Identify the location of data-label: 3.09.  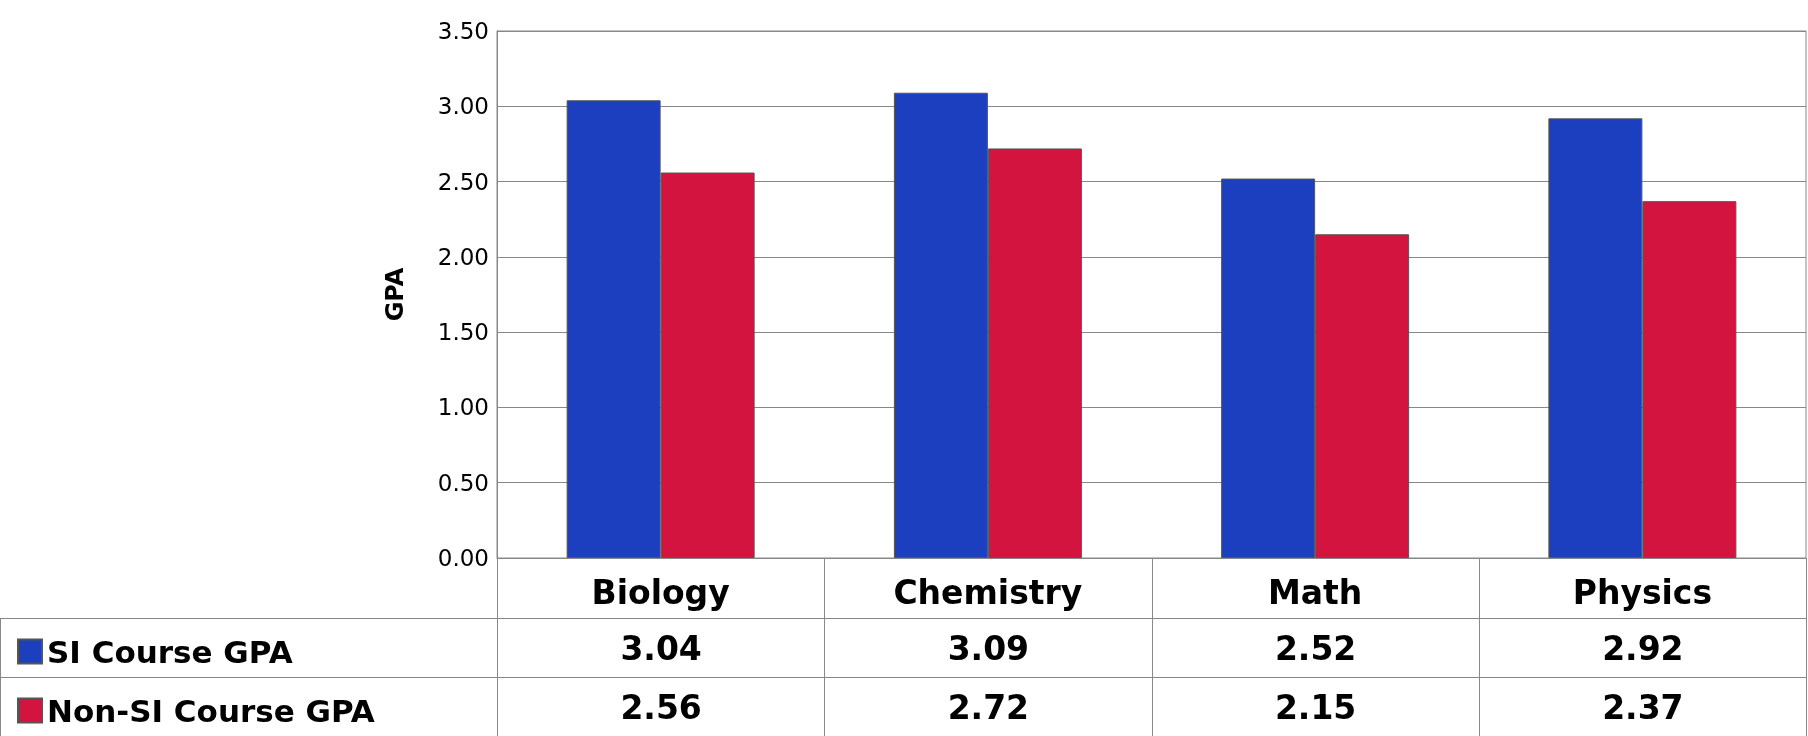
(988, 648).